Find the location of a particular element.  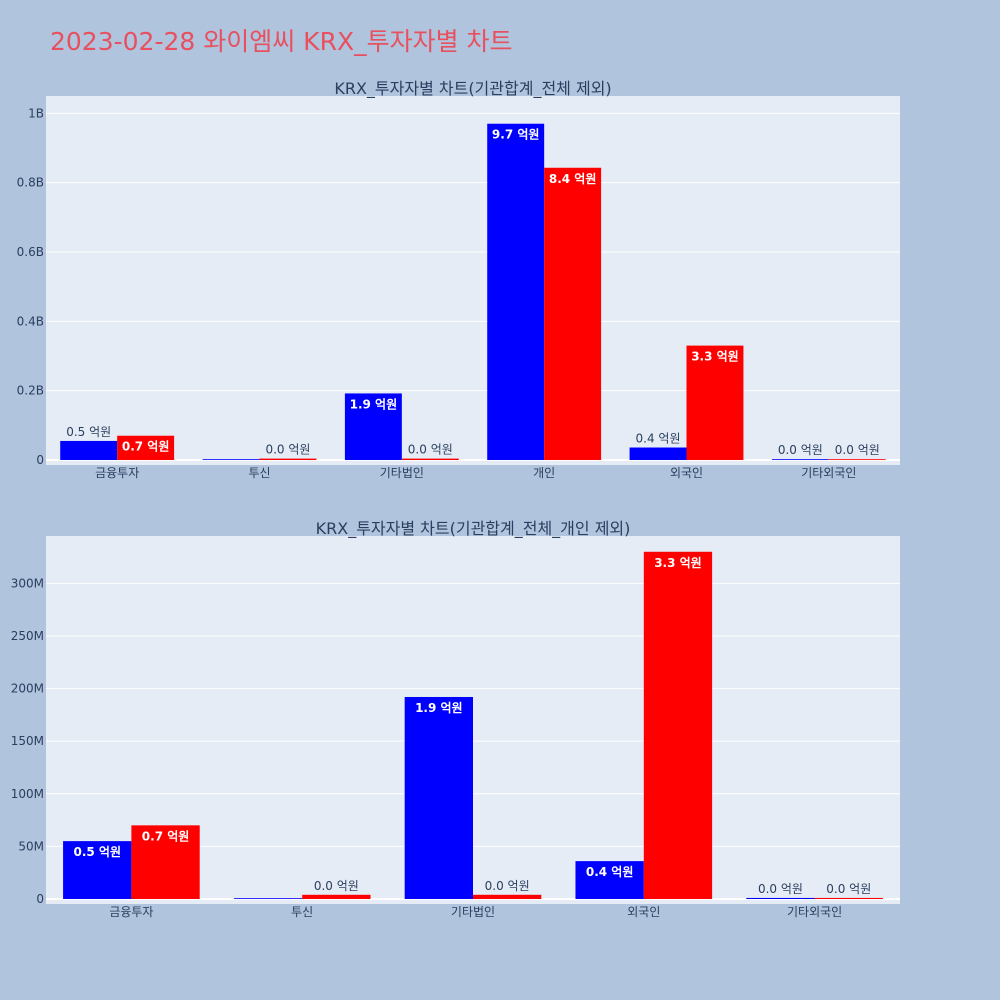

y-tick-label: 0.4B is located at coordinates (30, 321).